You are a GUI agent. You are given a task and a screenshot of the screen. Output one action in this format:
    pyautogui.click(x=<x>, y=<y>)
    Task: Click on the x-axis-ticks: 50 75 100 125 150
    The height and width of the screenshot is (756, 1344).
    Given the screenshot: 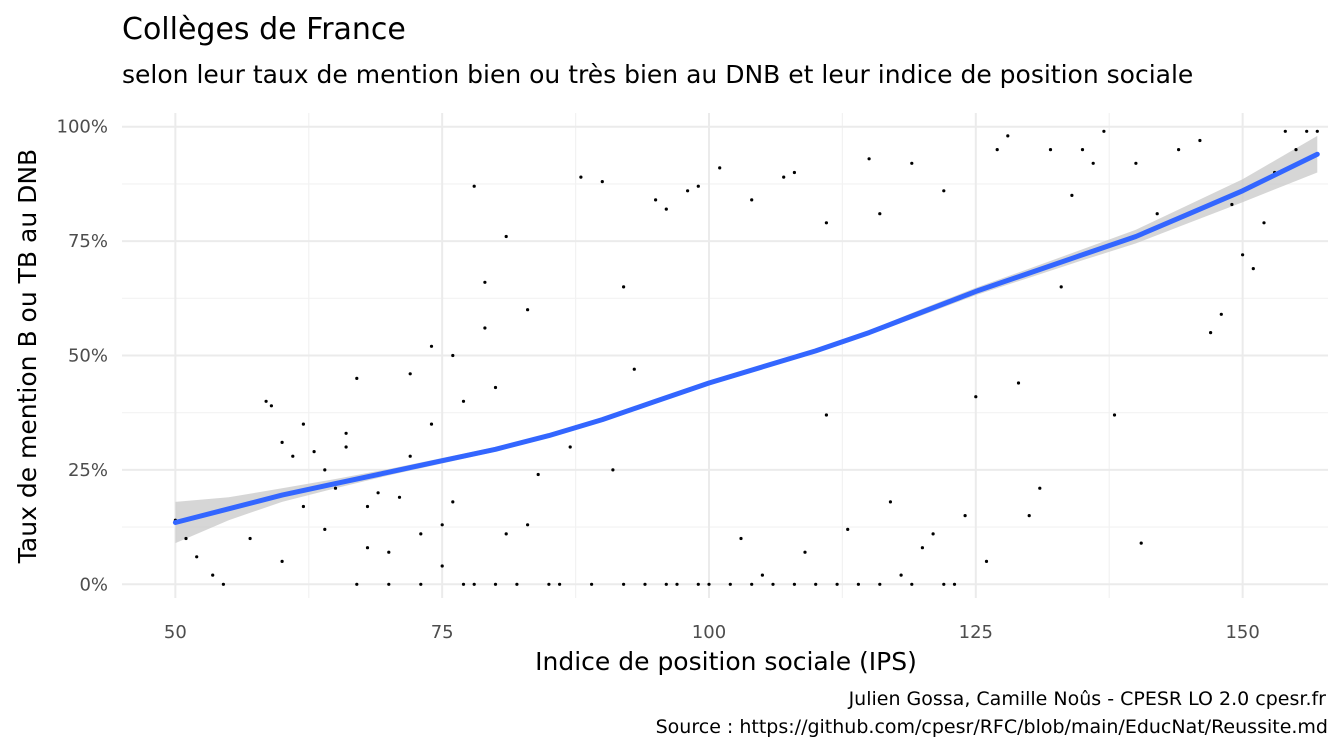 What is the action you would take?
    pyautogui.click(x=712, y=632)
    